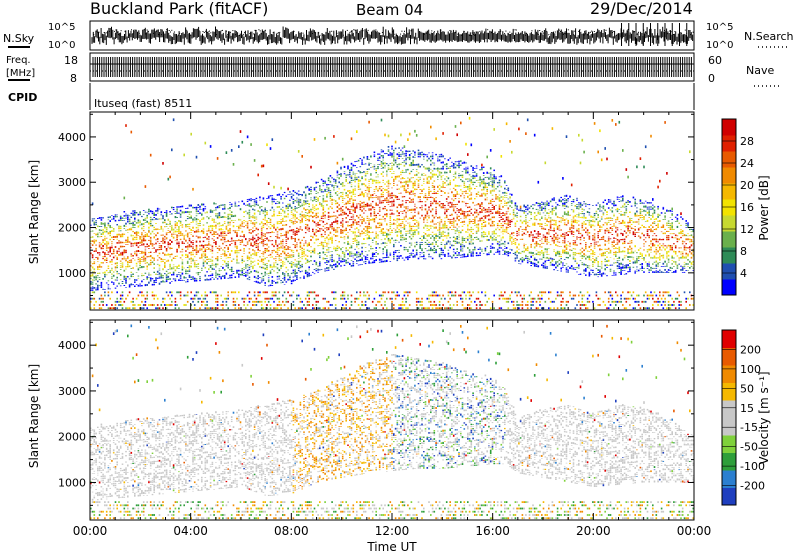  What do you see at coordinates (19, 38) in the screenshot?
I see `noise-left-label: N.Sky` at bounding box center [19, 38].